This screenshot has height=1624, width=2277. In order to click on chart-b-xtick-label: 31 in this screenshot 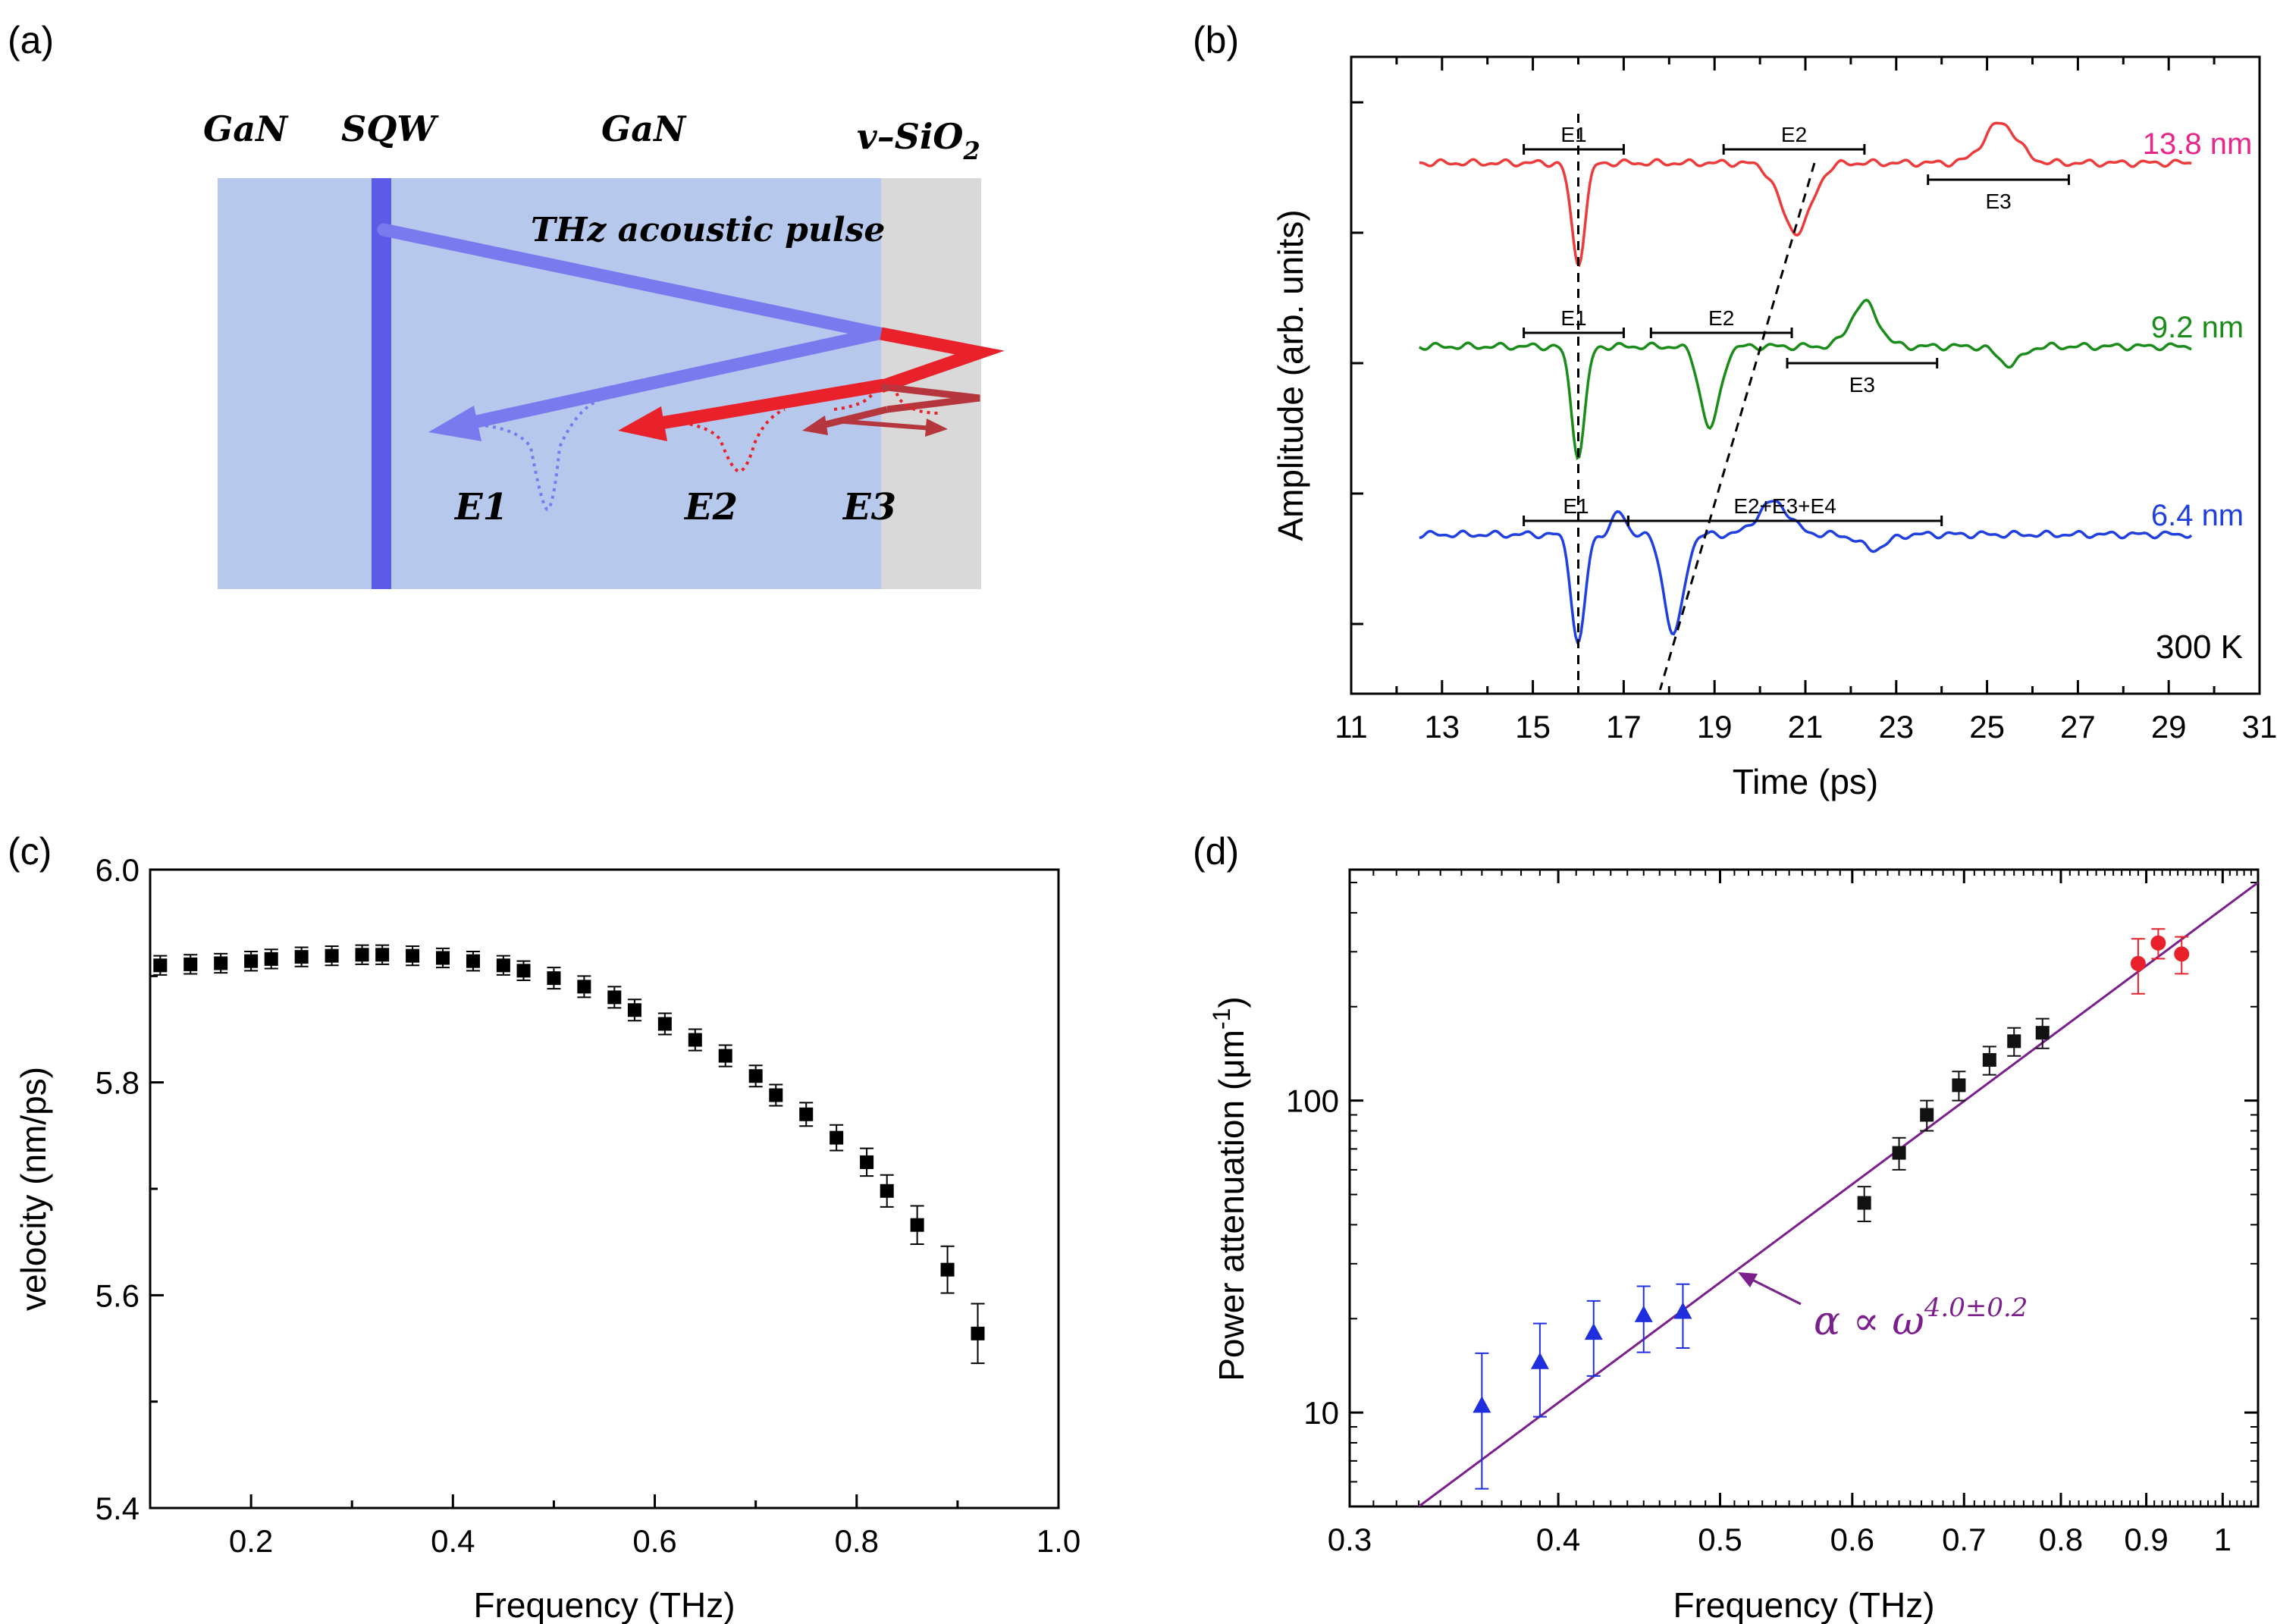, I will do `click(2259, 727)`.